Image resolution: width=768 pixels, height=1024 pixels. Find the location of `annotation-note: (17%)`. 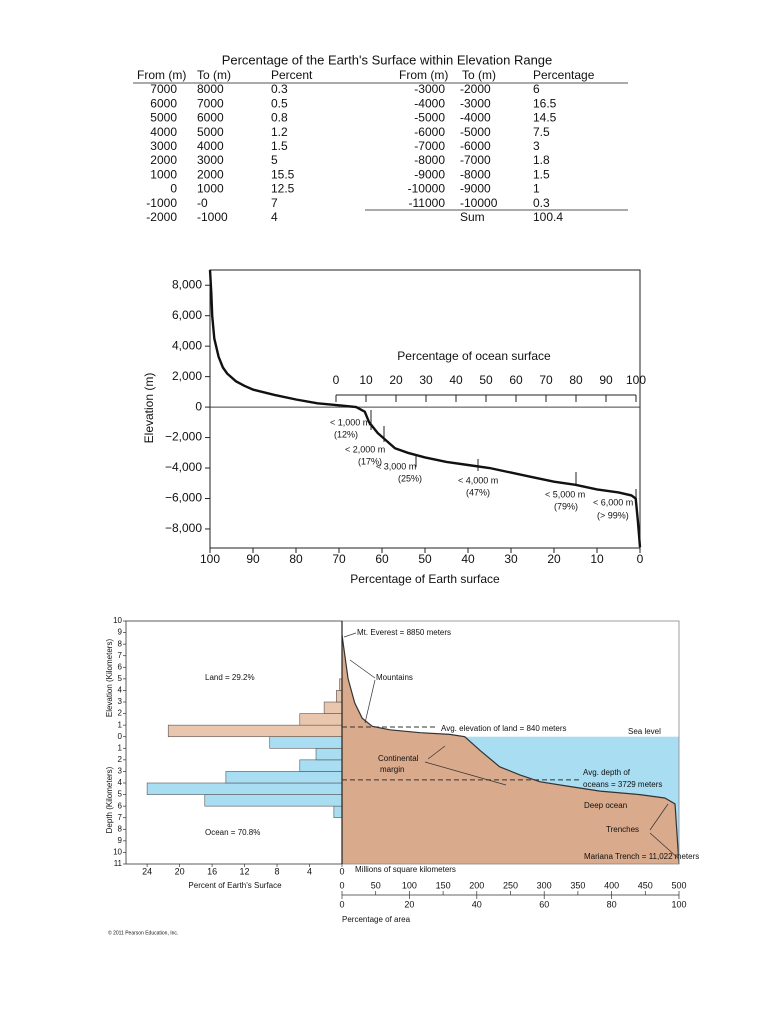

annotation-note: (17%) is located at coordinates (370, 461).